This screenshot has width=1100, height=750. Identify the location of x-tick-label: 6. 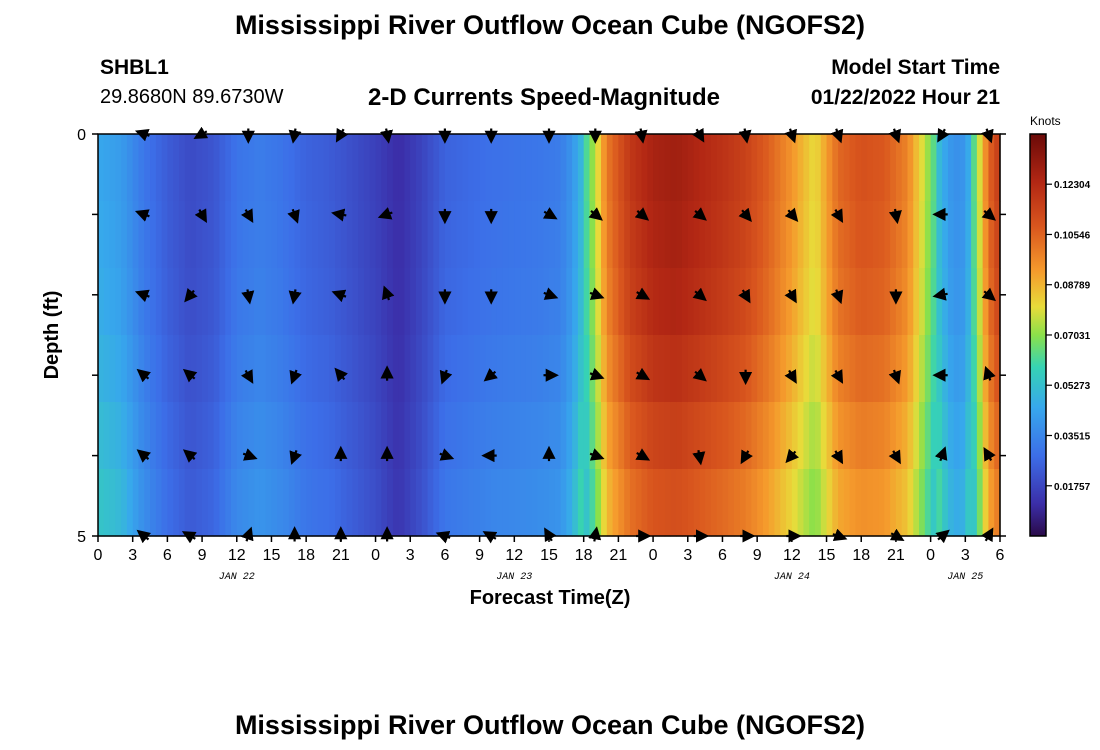
(722, 555).